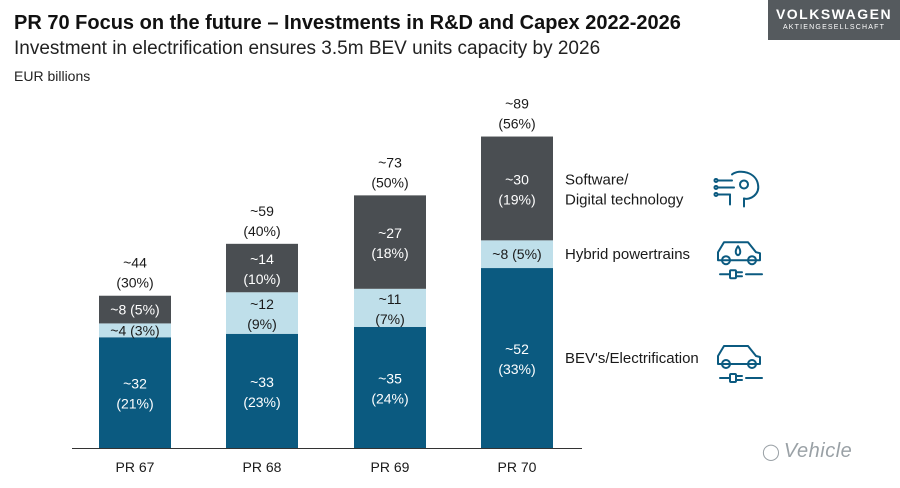  Describe the element at coordinates (389, 182) in the screenshot. I see `total-label-share: (50%)` at that location.